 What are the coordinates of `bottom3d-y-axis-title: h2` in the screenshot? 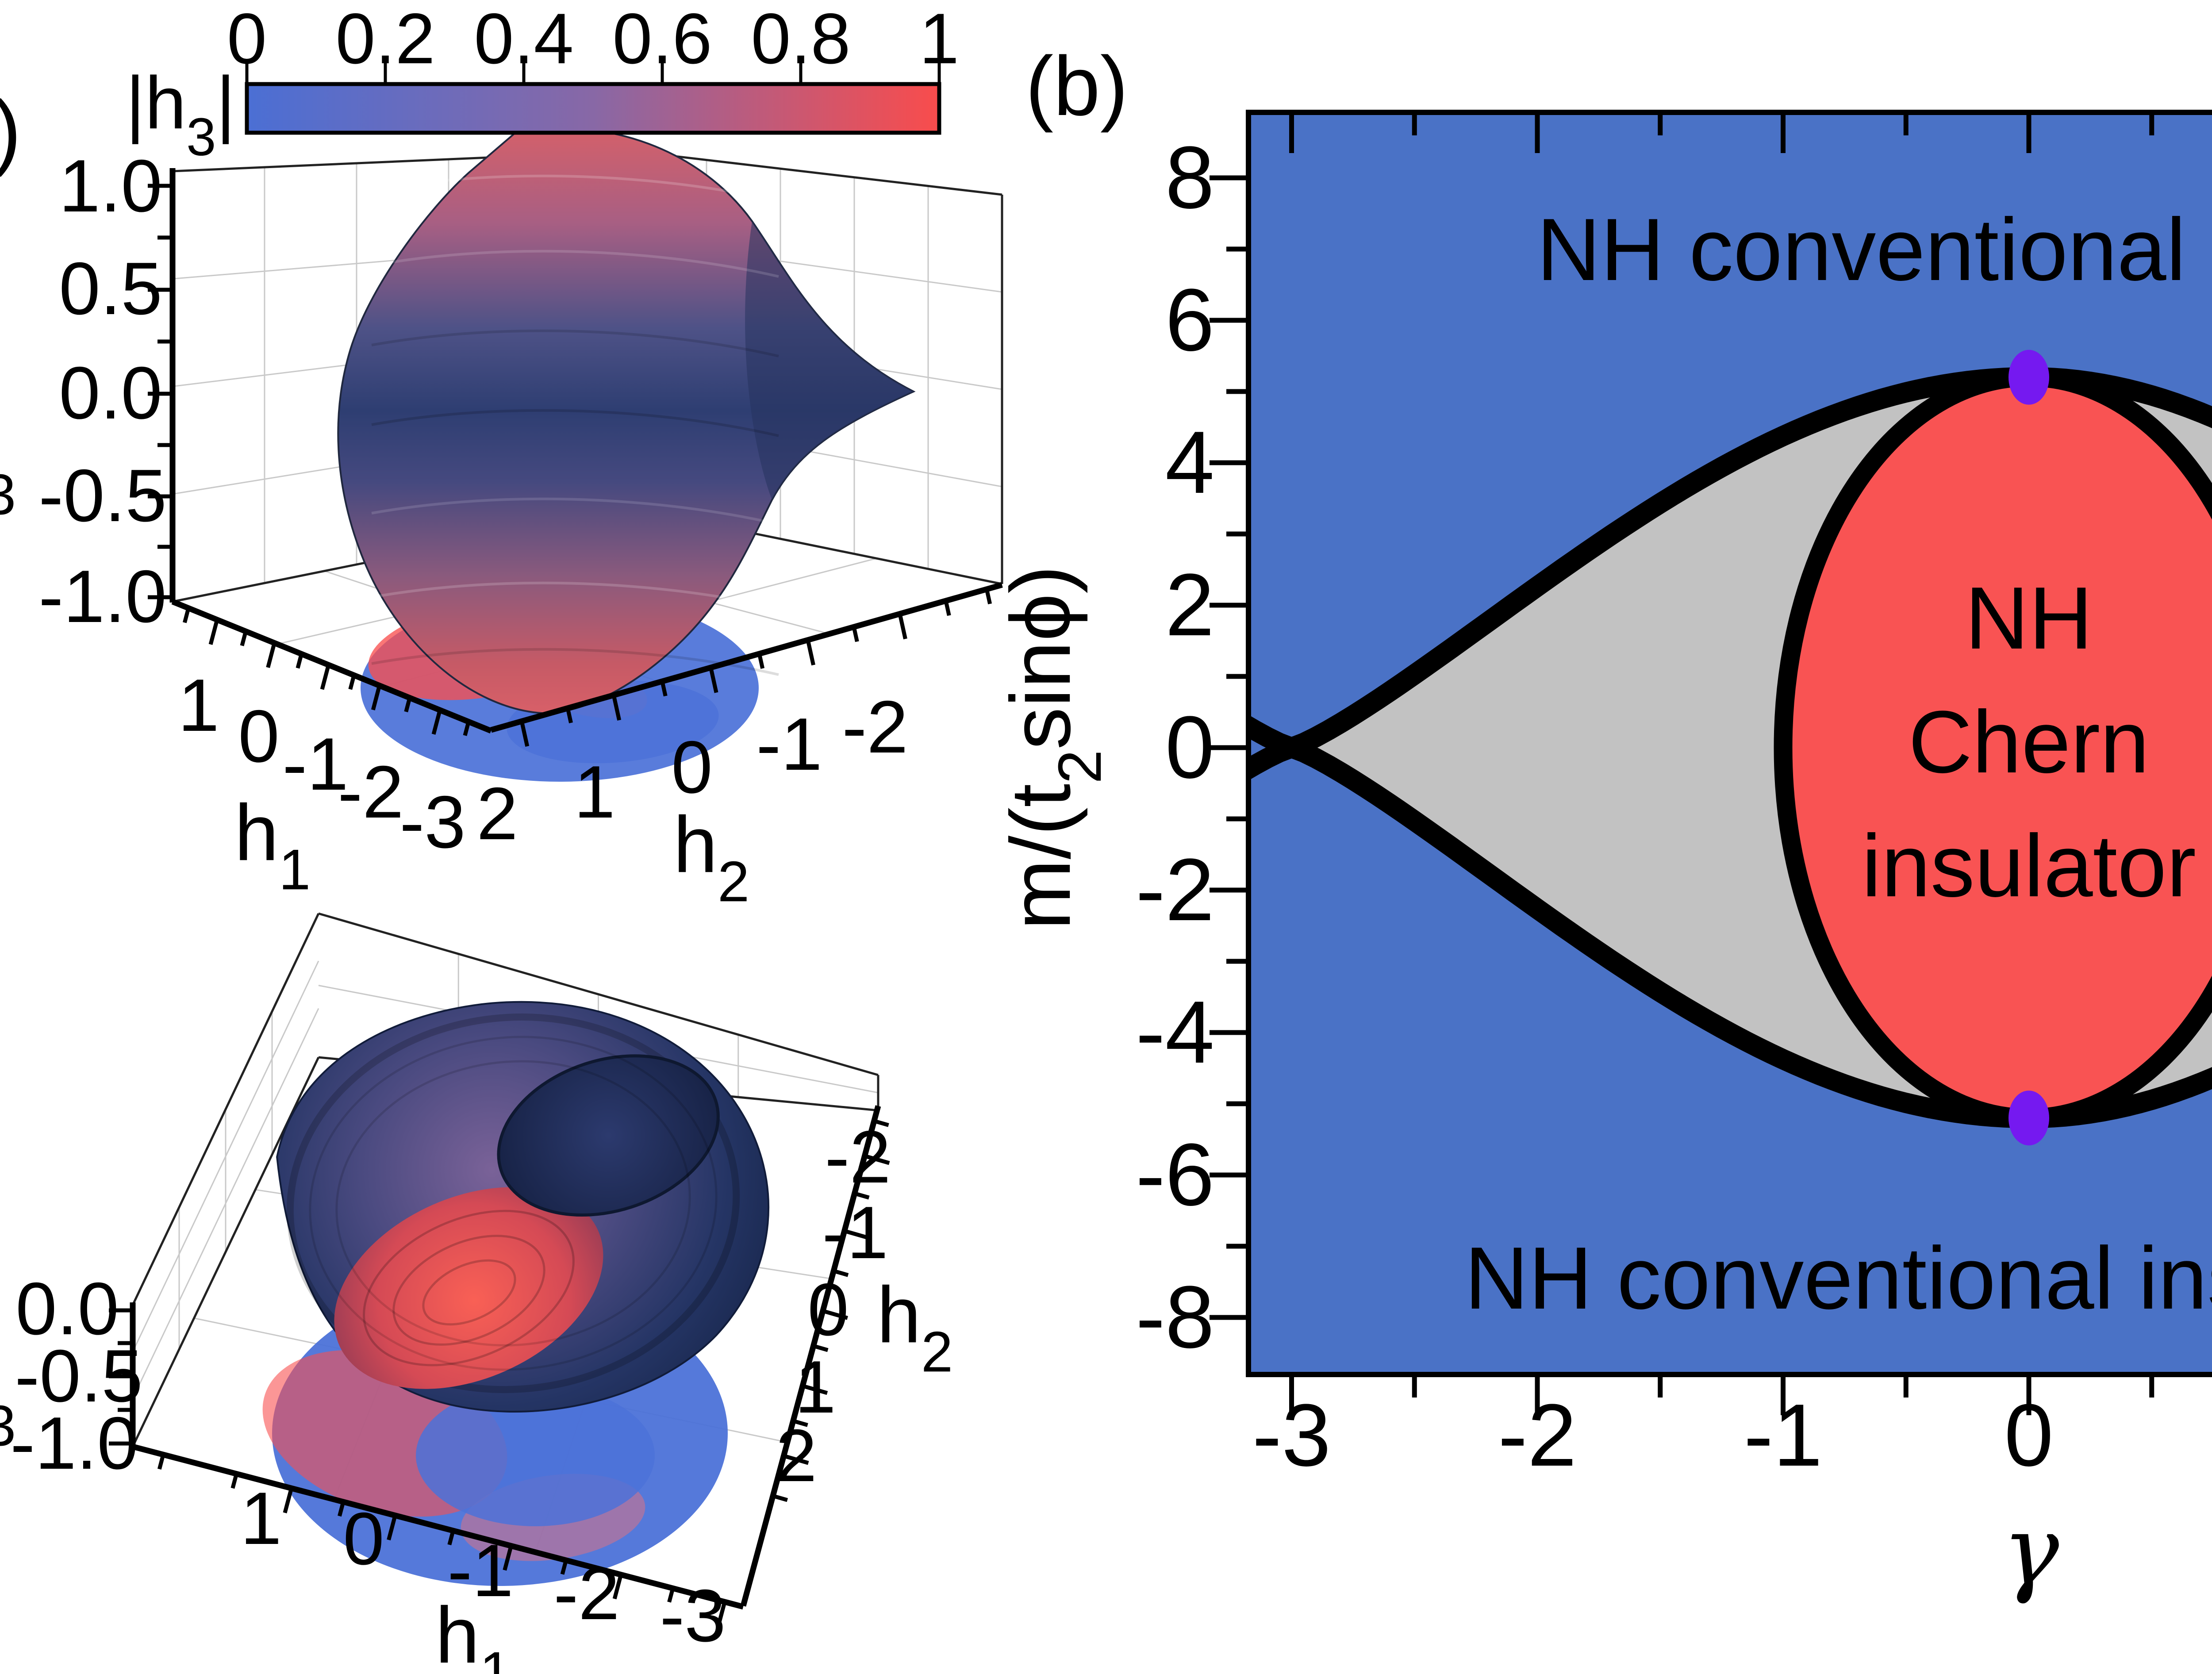 It's located at (915, 1327).